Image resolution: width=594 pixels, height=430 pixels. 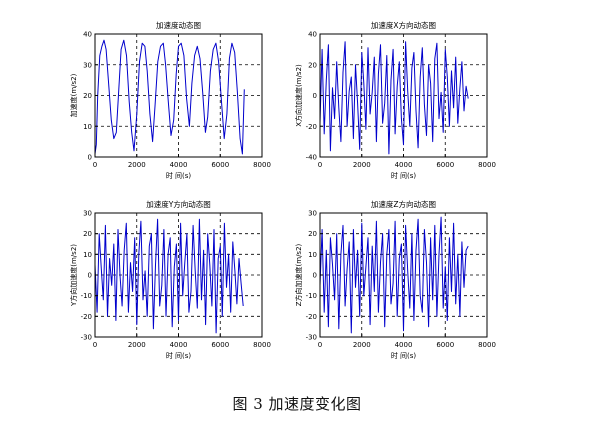 I want to click on y-axis-label: Y方向加速度(m/s2), so click(x=73, y=275).